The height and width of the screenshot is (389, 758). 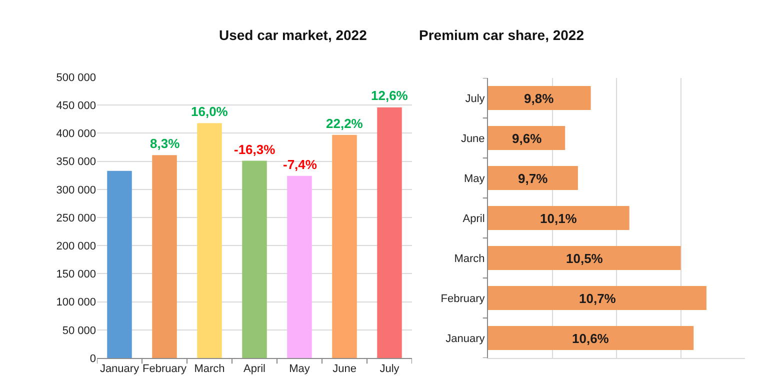 I want to click on y-tick-label: 100 000, so click(x=76, y=302).